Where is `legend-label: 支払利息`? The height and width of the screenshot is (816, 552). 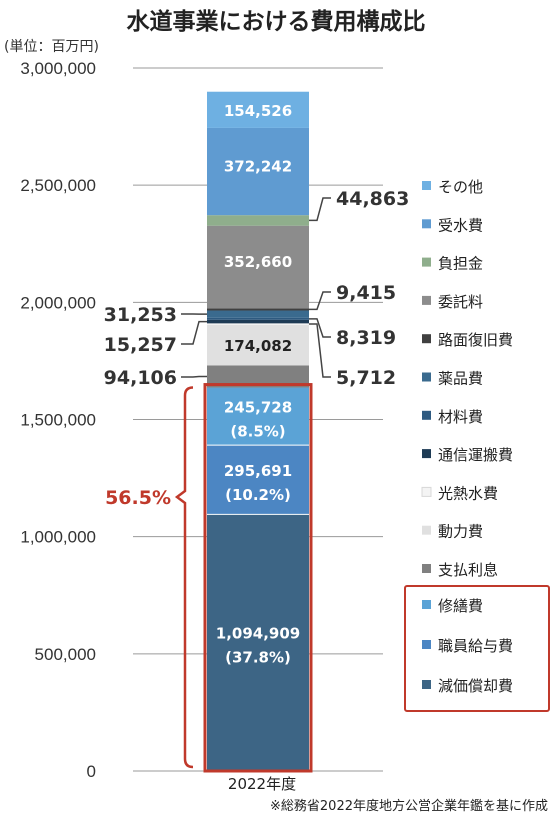 legend-label: 支払利息 is located at coordinates (468, 570).